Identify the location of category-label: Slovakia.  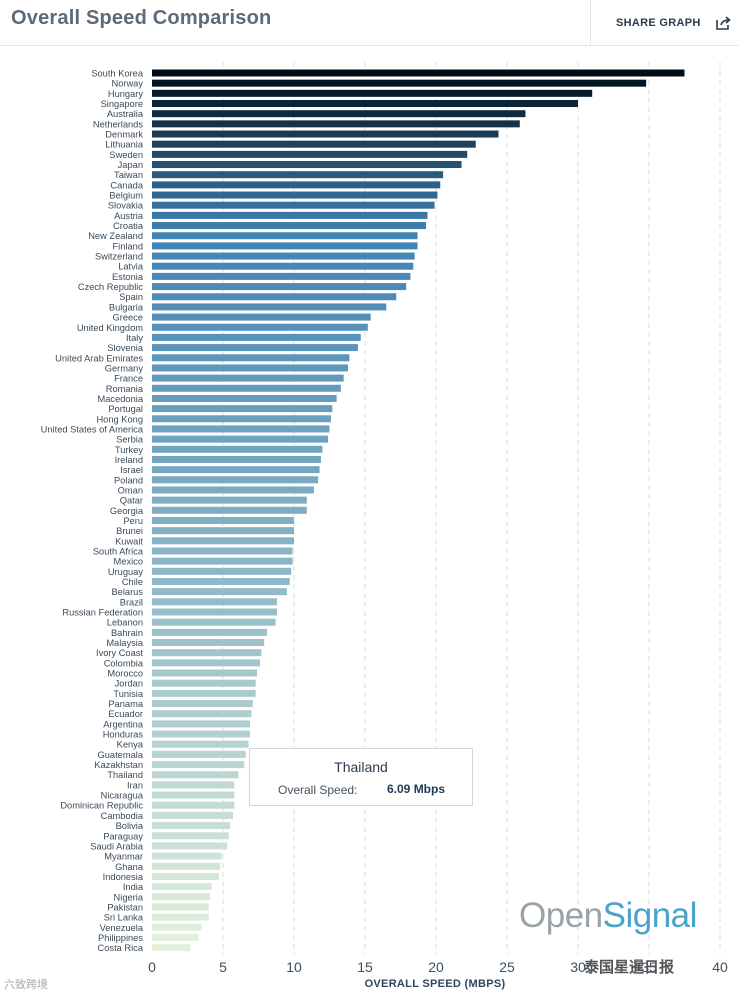
(126, 206).